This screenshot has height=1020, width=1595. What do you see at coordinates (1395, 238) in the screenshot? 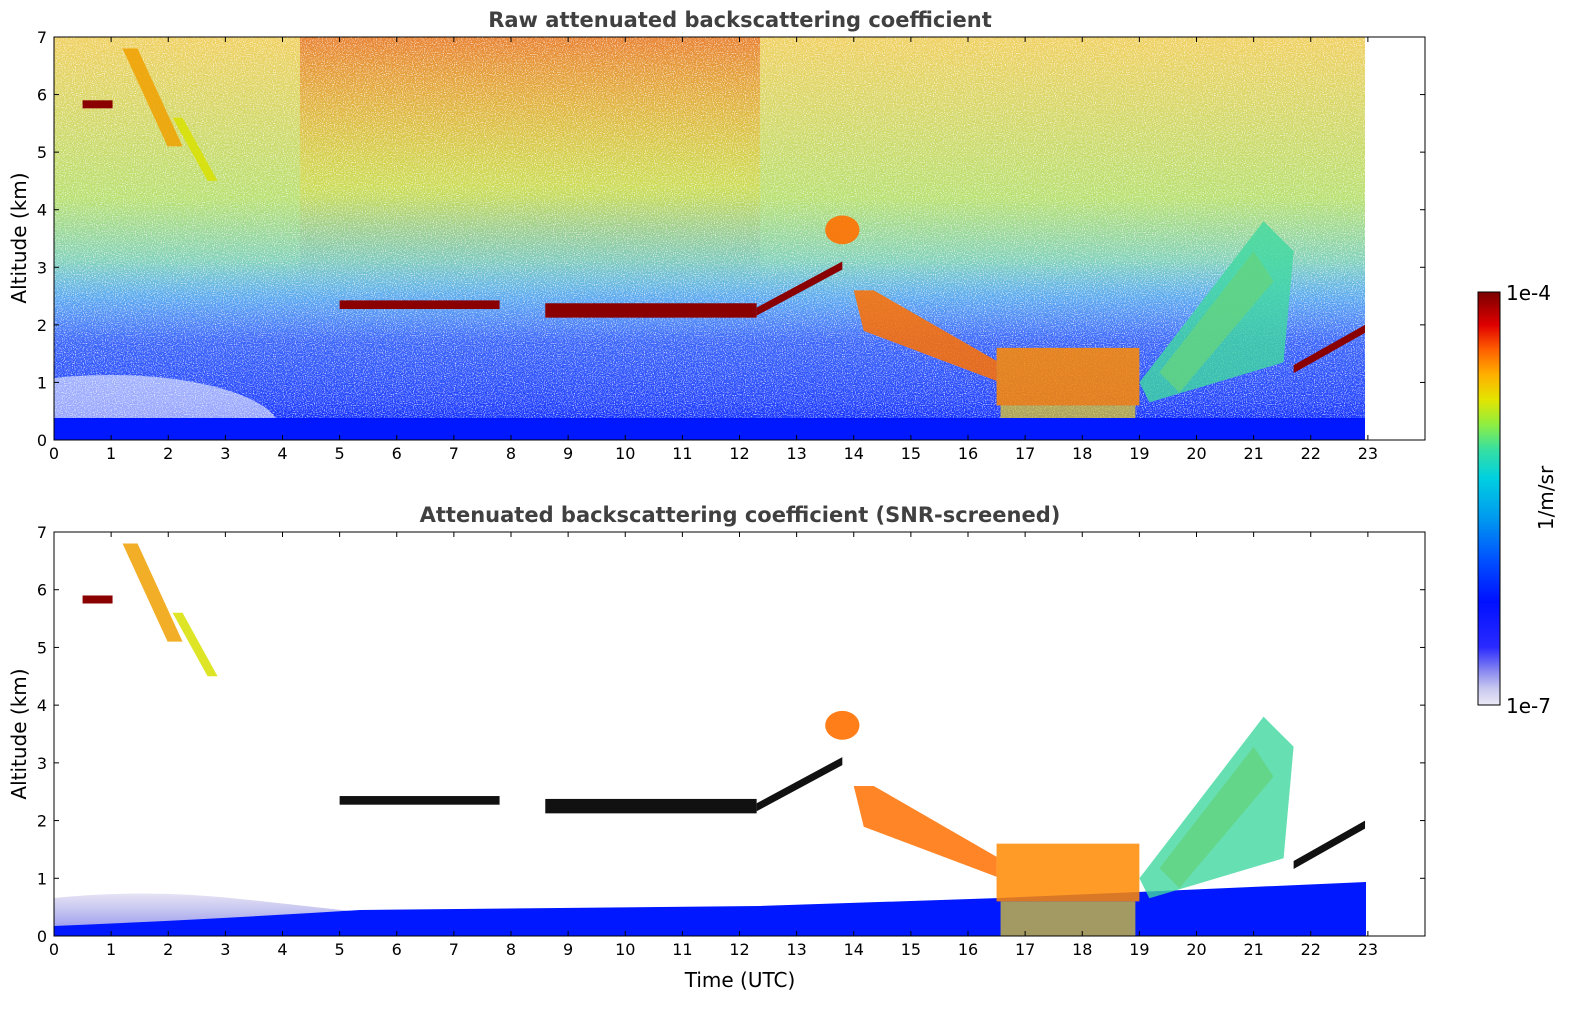
I see `no-data-region` at bounding box center [1395, 238].